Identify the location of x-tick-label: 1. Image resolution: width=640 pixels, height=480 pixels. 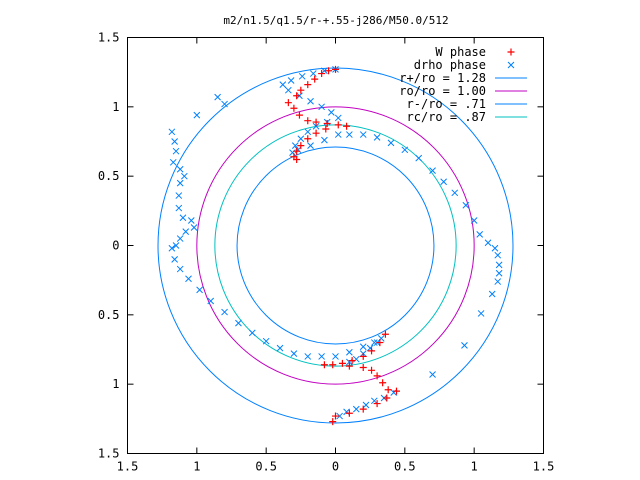
(474, 467).